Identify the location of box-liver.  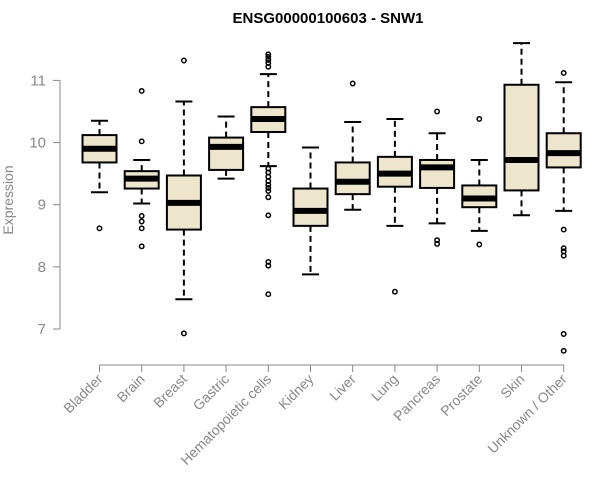
(352, 145).